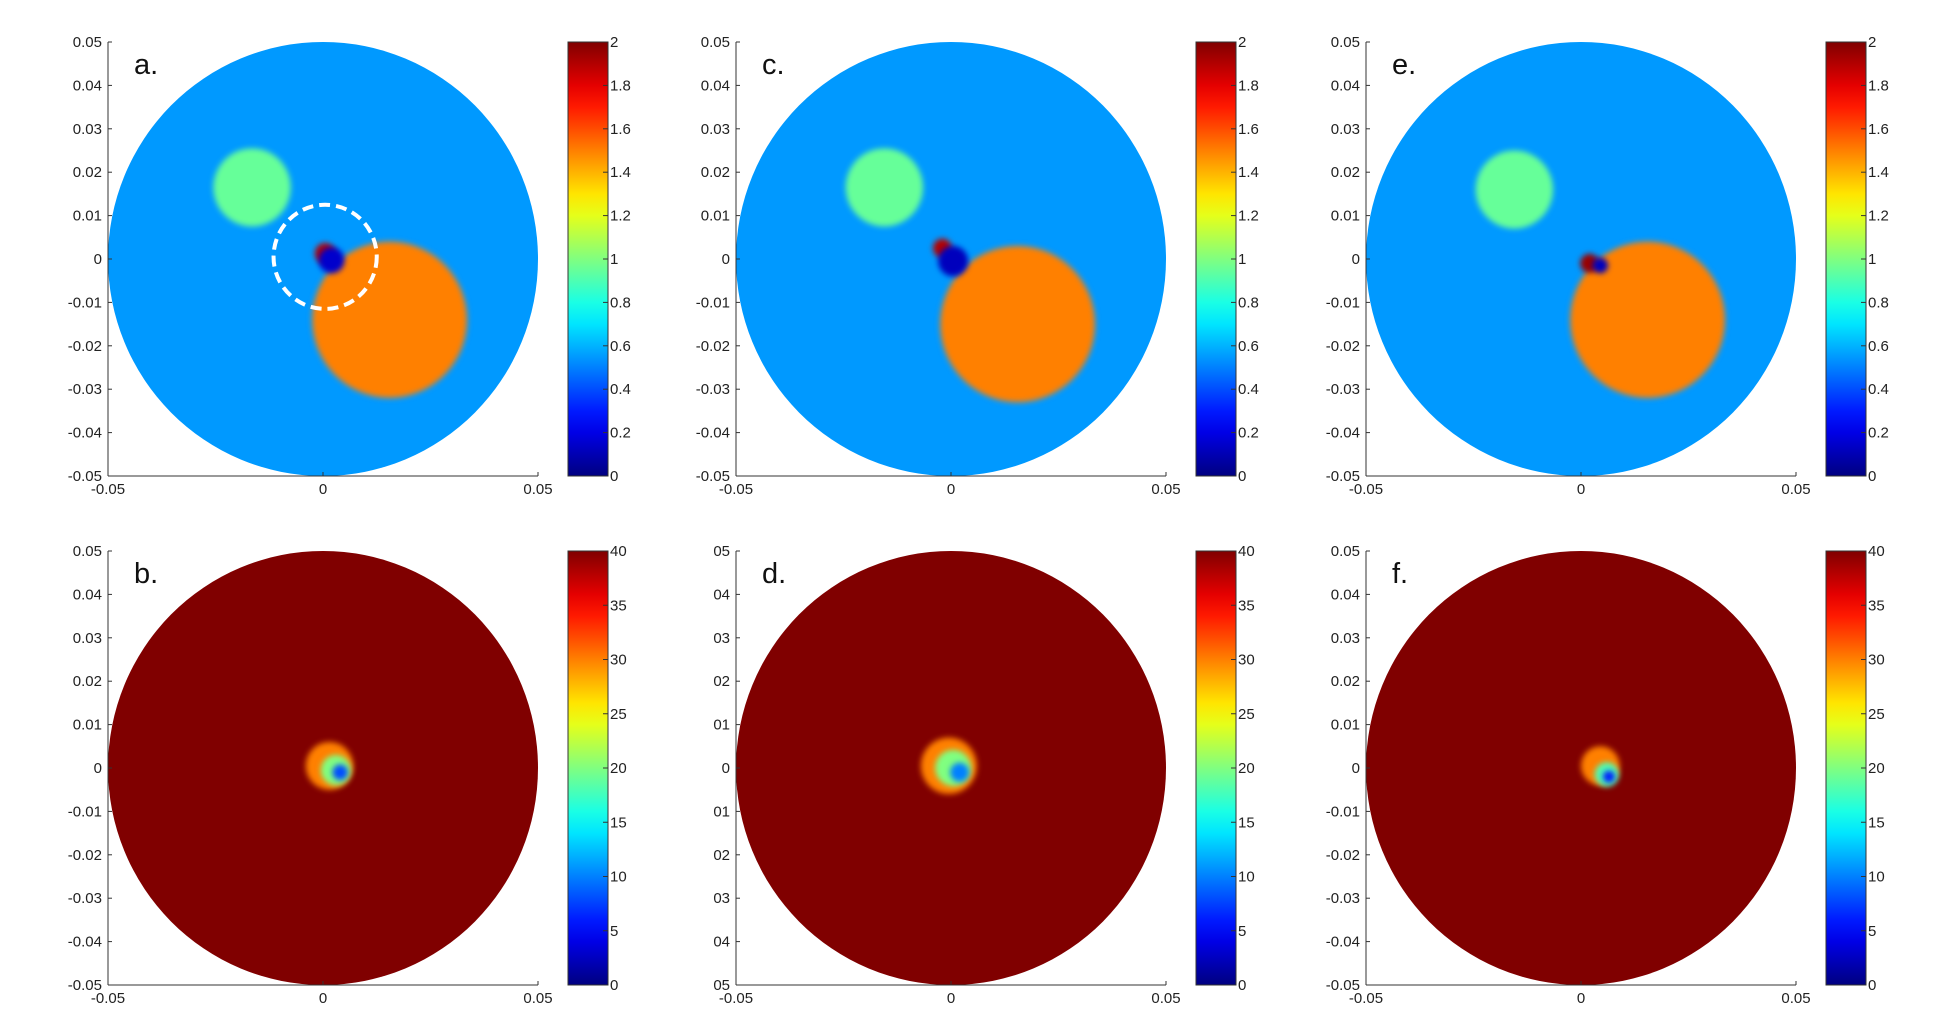  Describe the element at coordinates (325, 256) in the screenshot. I see `annotation-circle-a` at that location.